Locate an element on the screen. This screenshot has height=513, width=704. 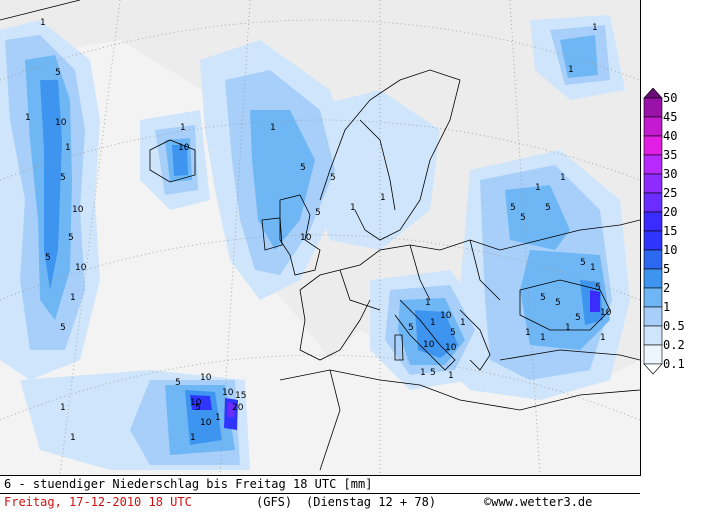
footer-run: (Dienstag 12 + 78) is located at coordinates (371, 502).